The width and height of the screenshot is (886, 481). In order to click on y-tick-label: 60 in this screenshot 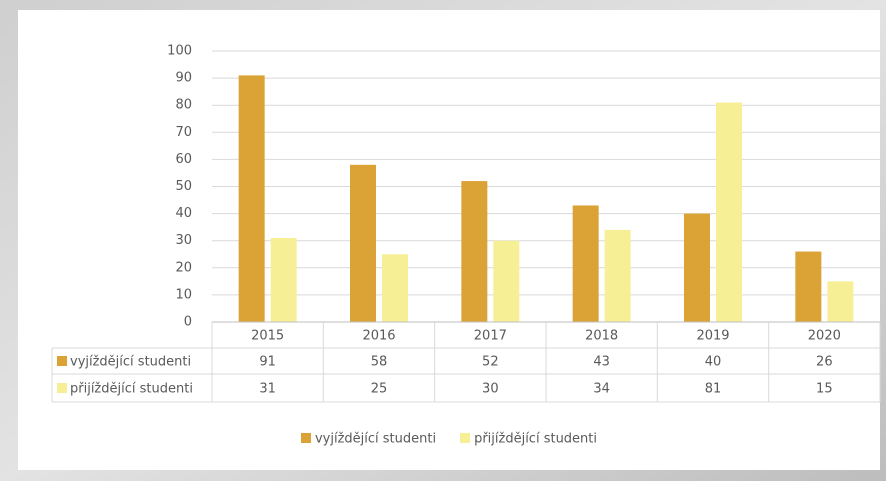, I will do `click(183, 159)`.